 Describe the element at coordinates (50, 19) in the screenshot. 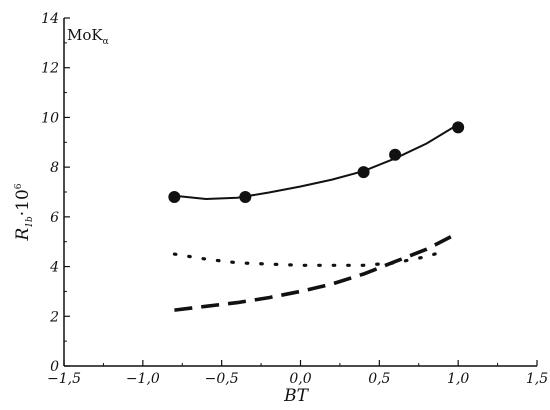

I see `y-tick-label: 14` at that location.